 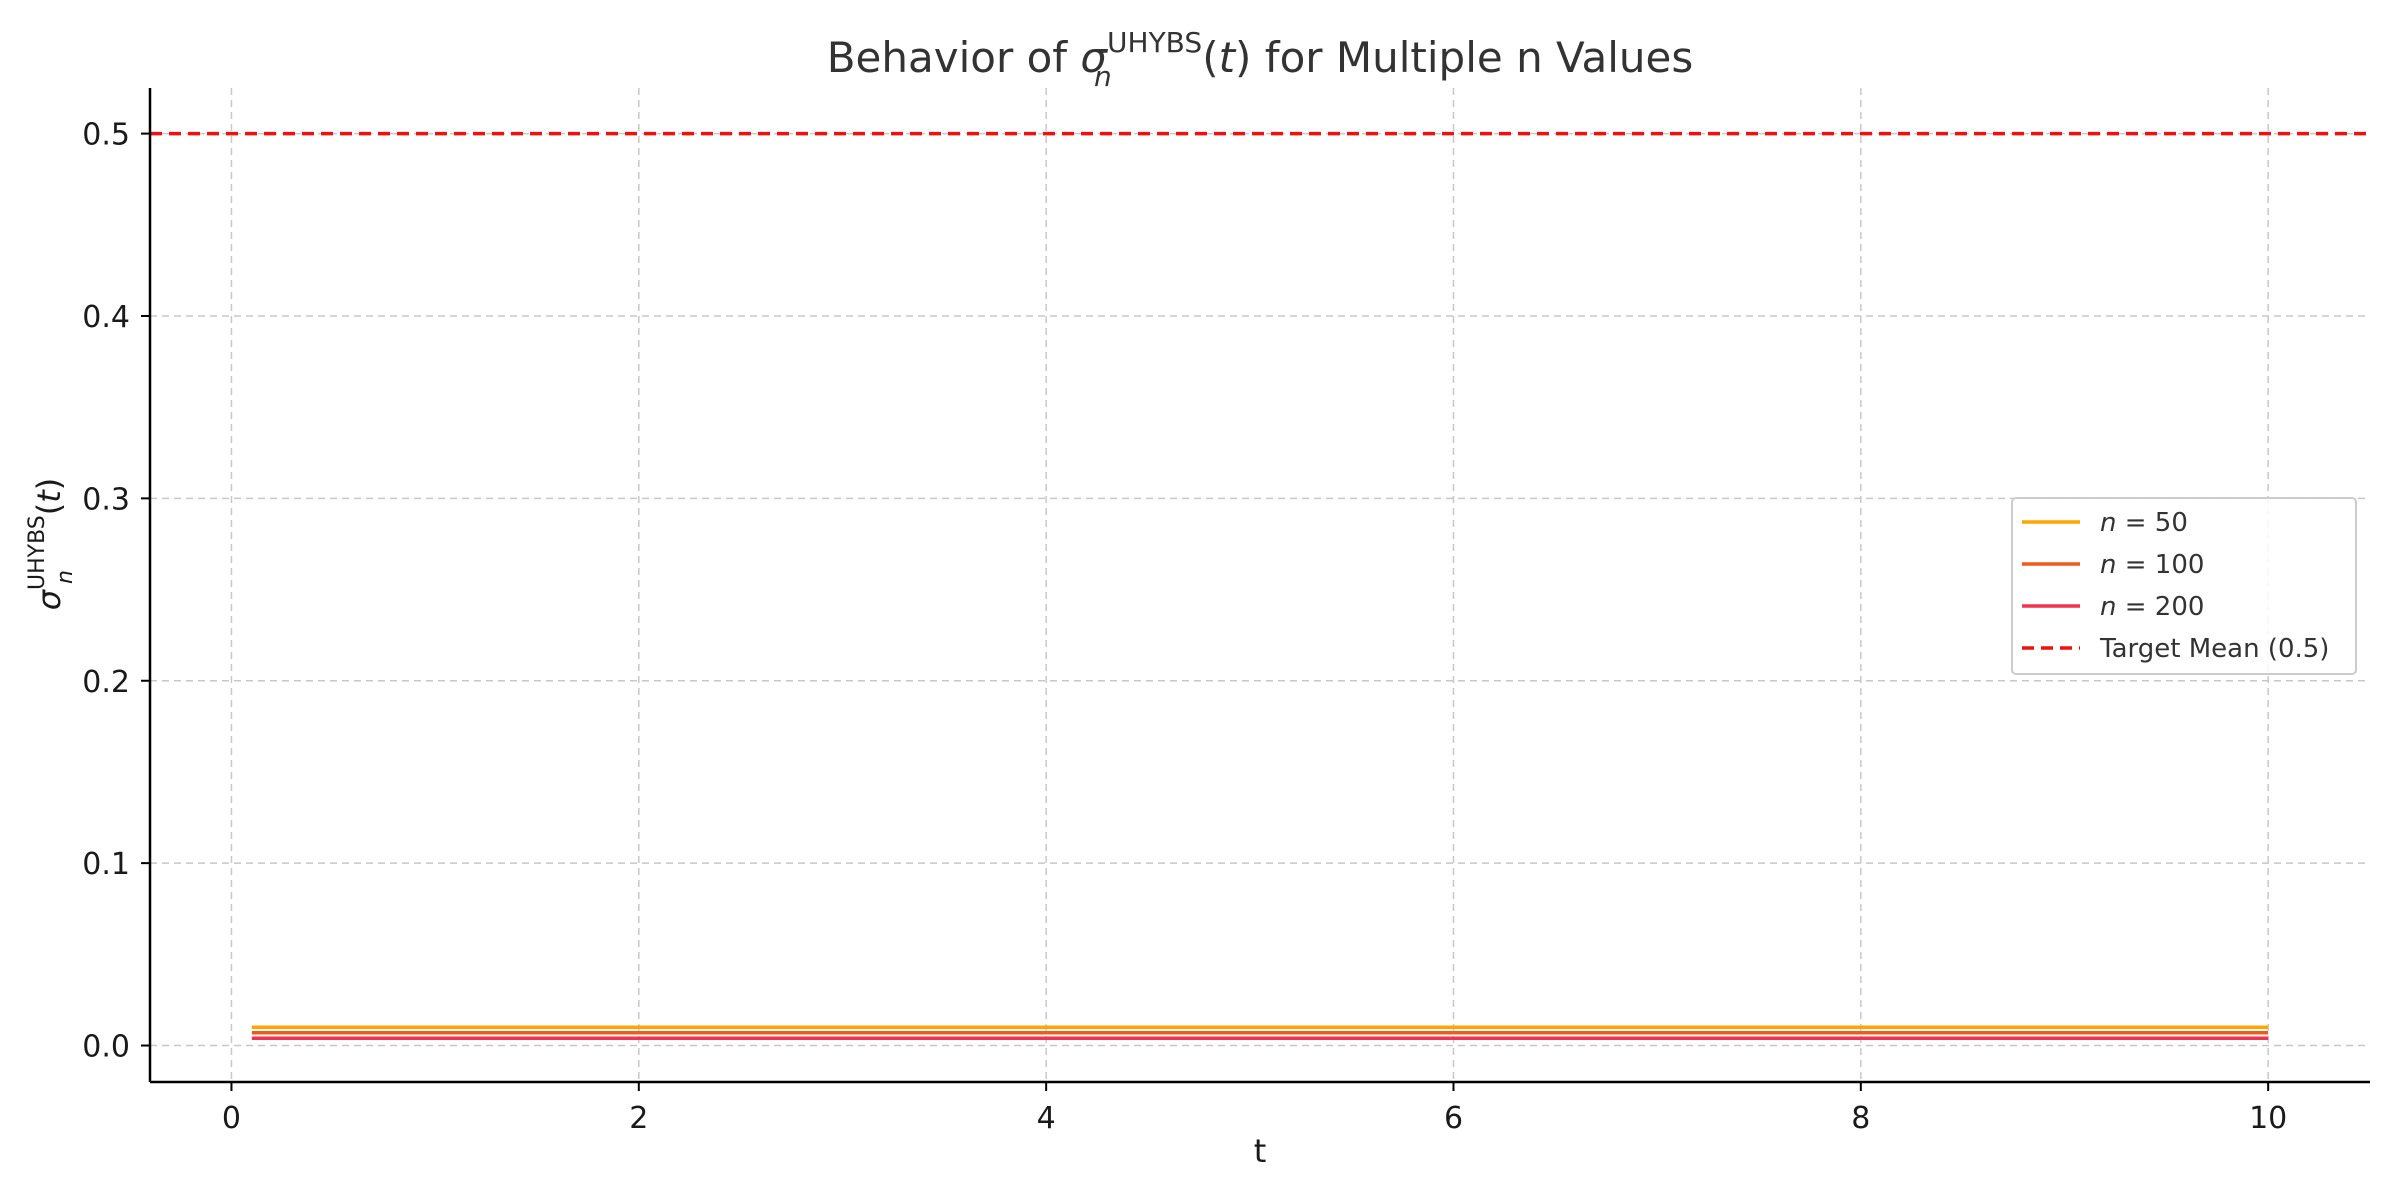 I want to click on legend-label-n100-var: n, so click(x=2108, y=565).